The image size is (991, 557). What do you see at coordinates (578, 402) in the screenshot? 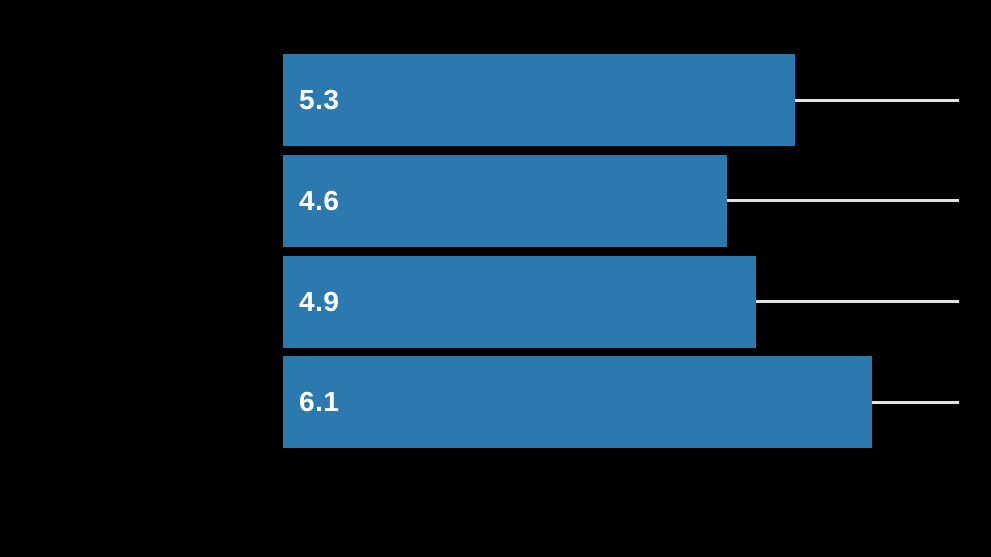
I see `bar-segment: 6.1` at bounding box center [578, 402].